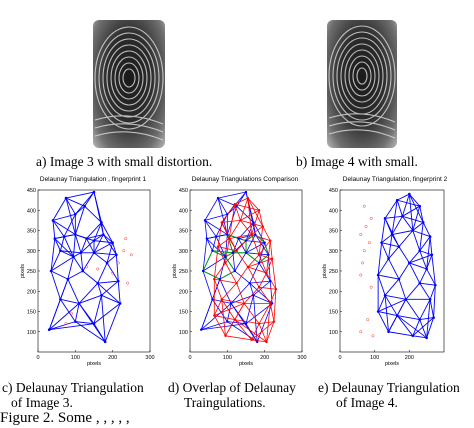  What do you see at coordinates (367, 402) in the screenshot?
I see `caption-e-line2: of Image 4.` at bounding box center [367, 402].